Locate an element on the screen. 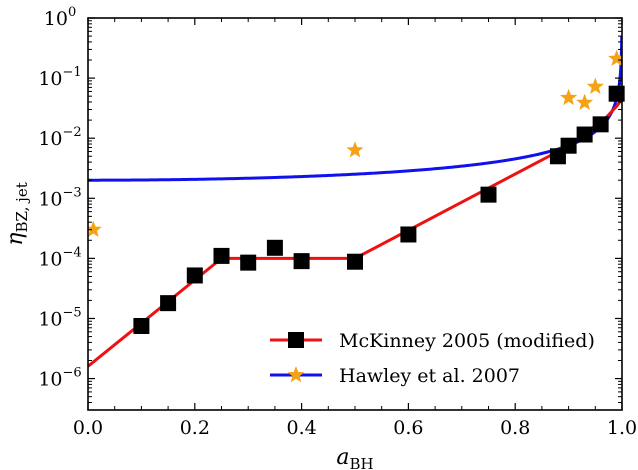 This screenshot has height=470, width=638. y-axis-label: ηBZ, jet is located at coordinates (17, 213).